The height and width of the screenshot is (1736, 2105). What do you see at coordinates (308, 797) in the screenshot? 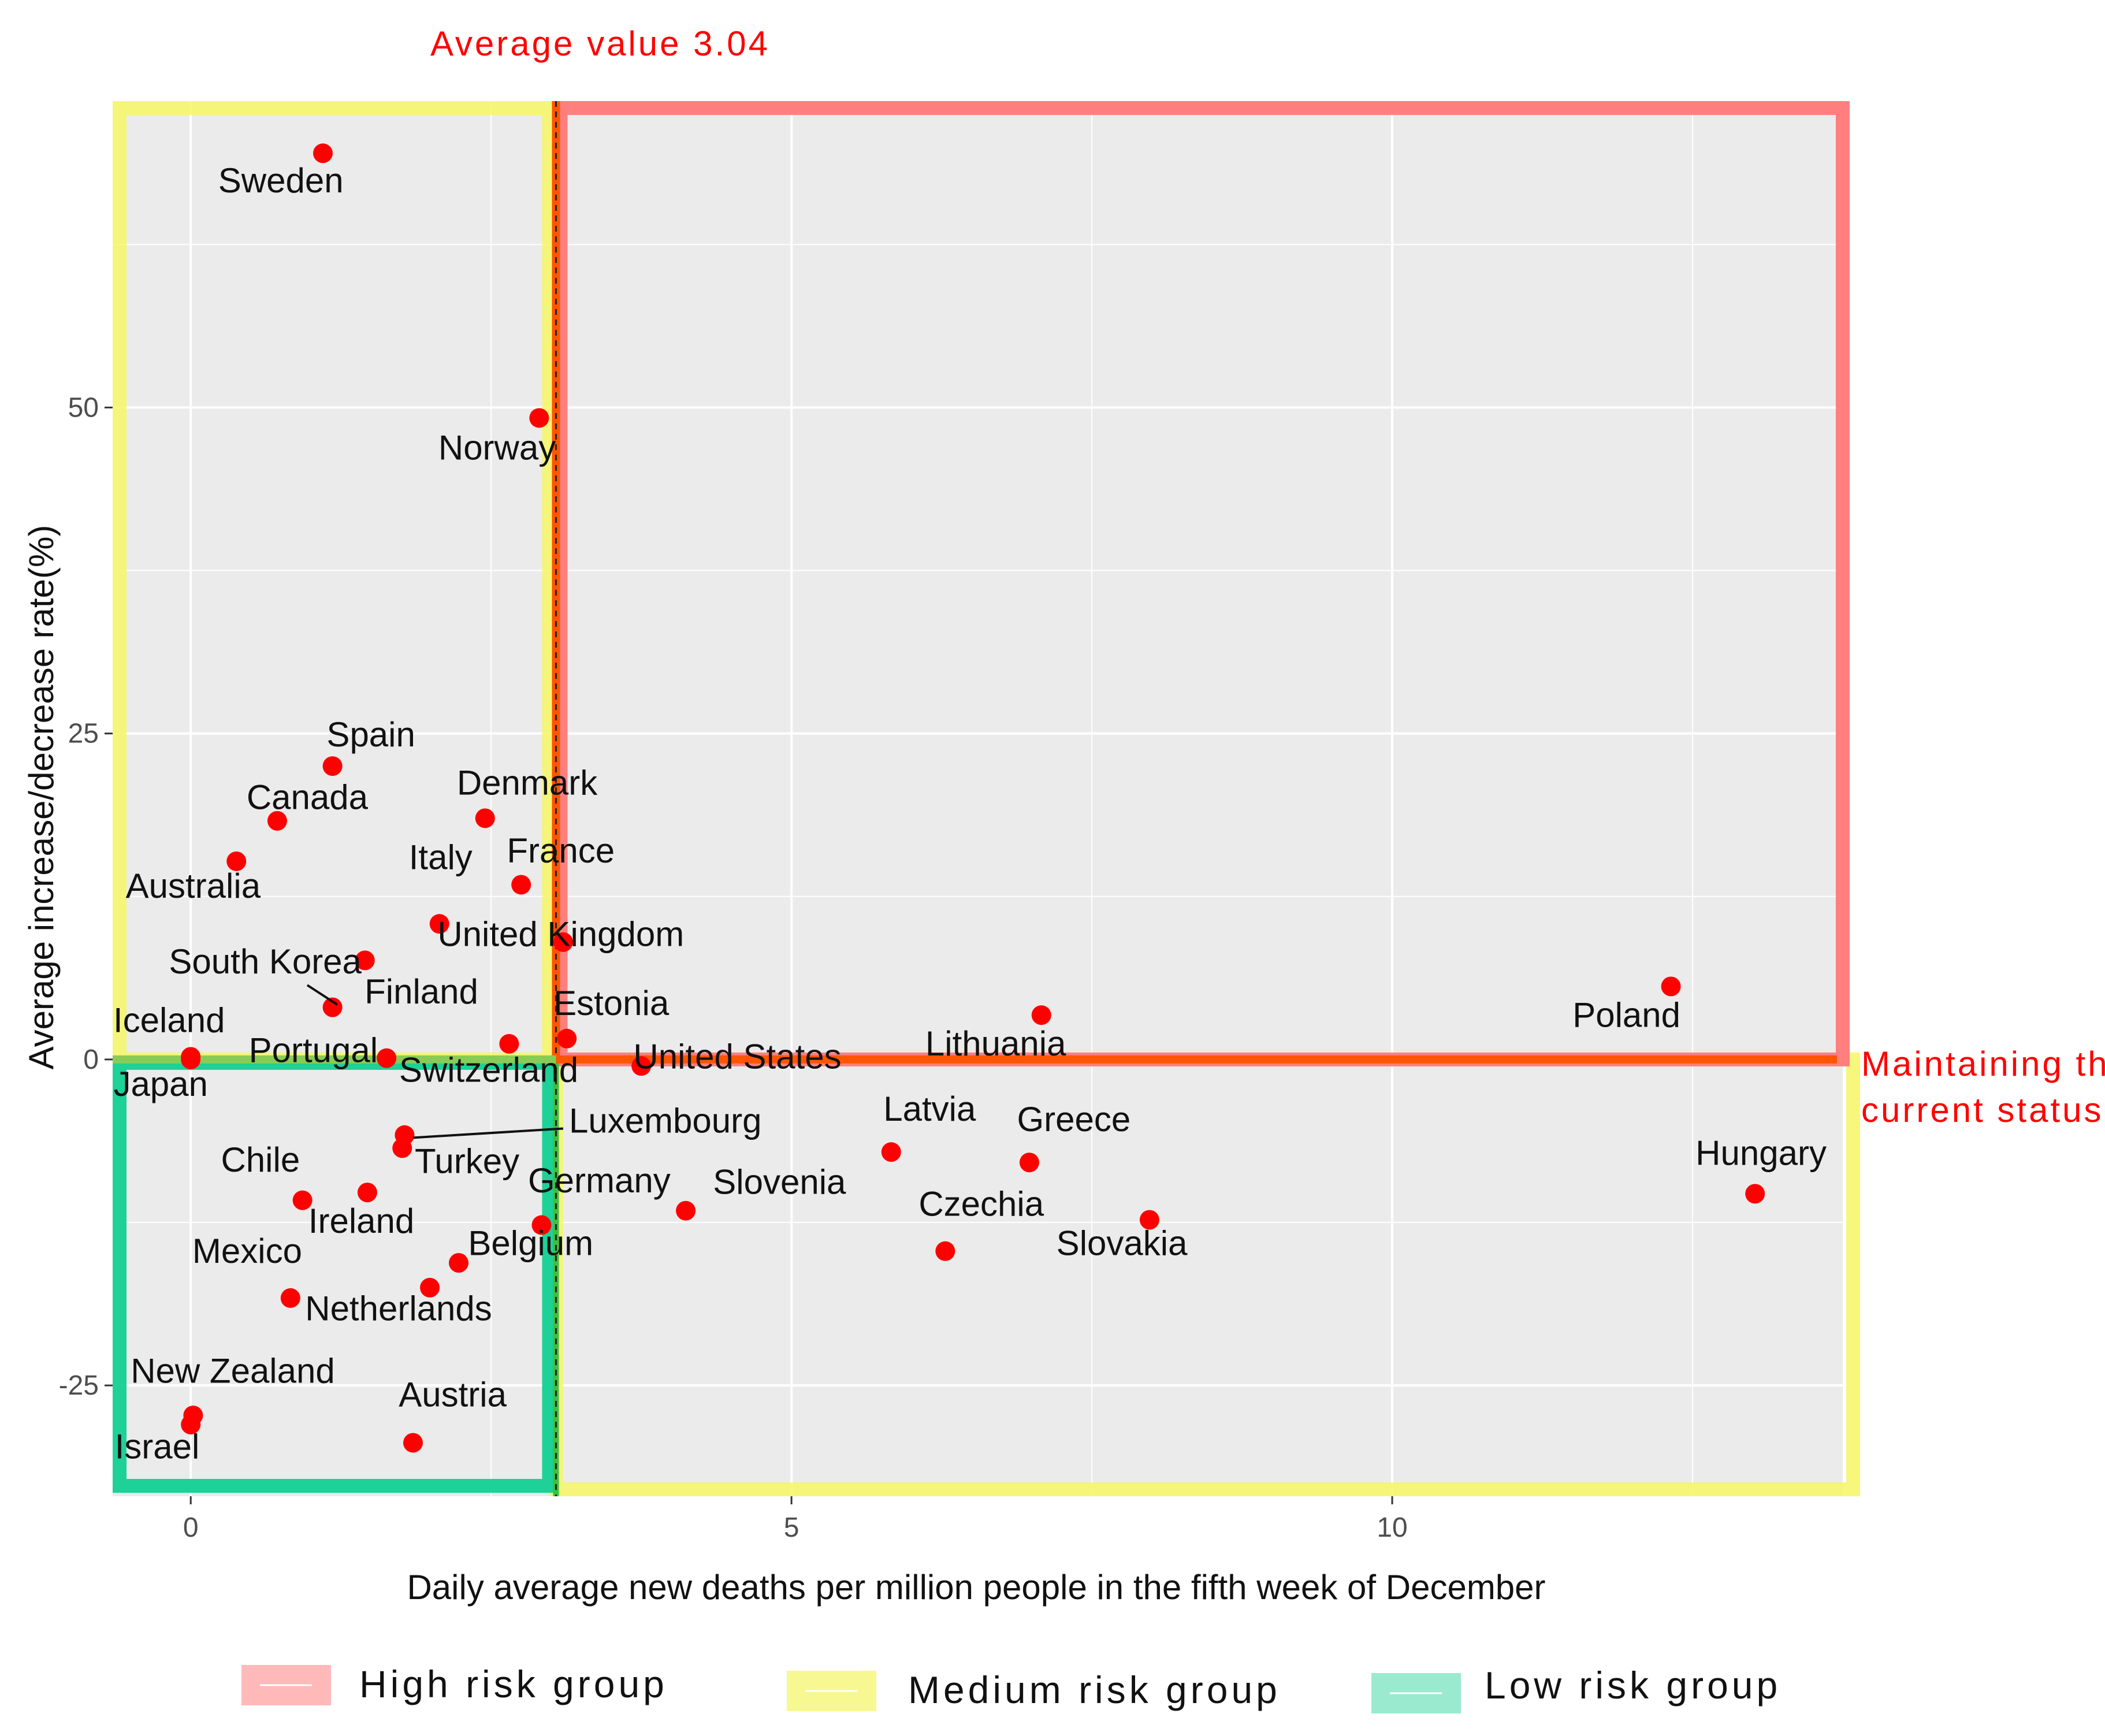
I see `point-label: Canada` at bounding box center [308, 797].